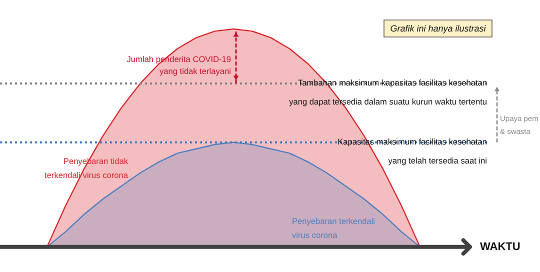  Describe the element at coordinates (438, 29) in the screenshot. I see `annotation: Grafik ini hanya ilustrasi` at that location.